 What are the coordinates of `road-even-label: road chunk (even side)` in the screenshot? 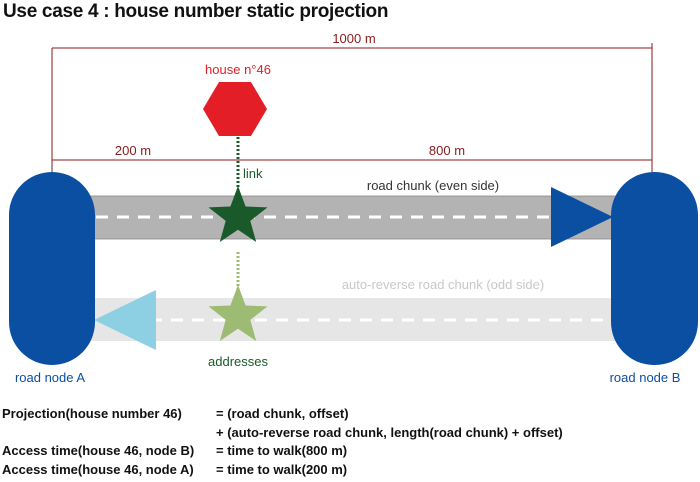 It's located at (433, 185).